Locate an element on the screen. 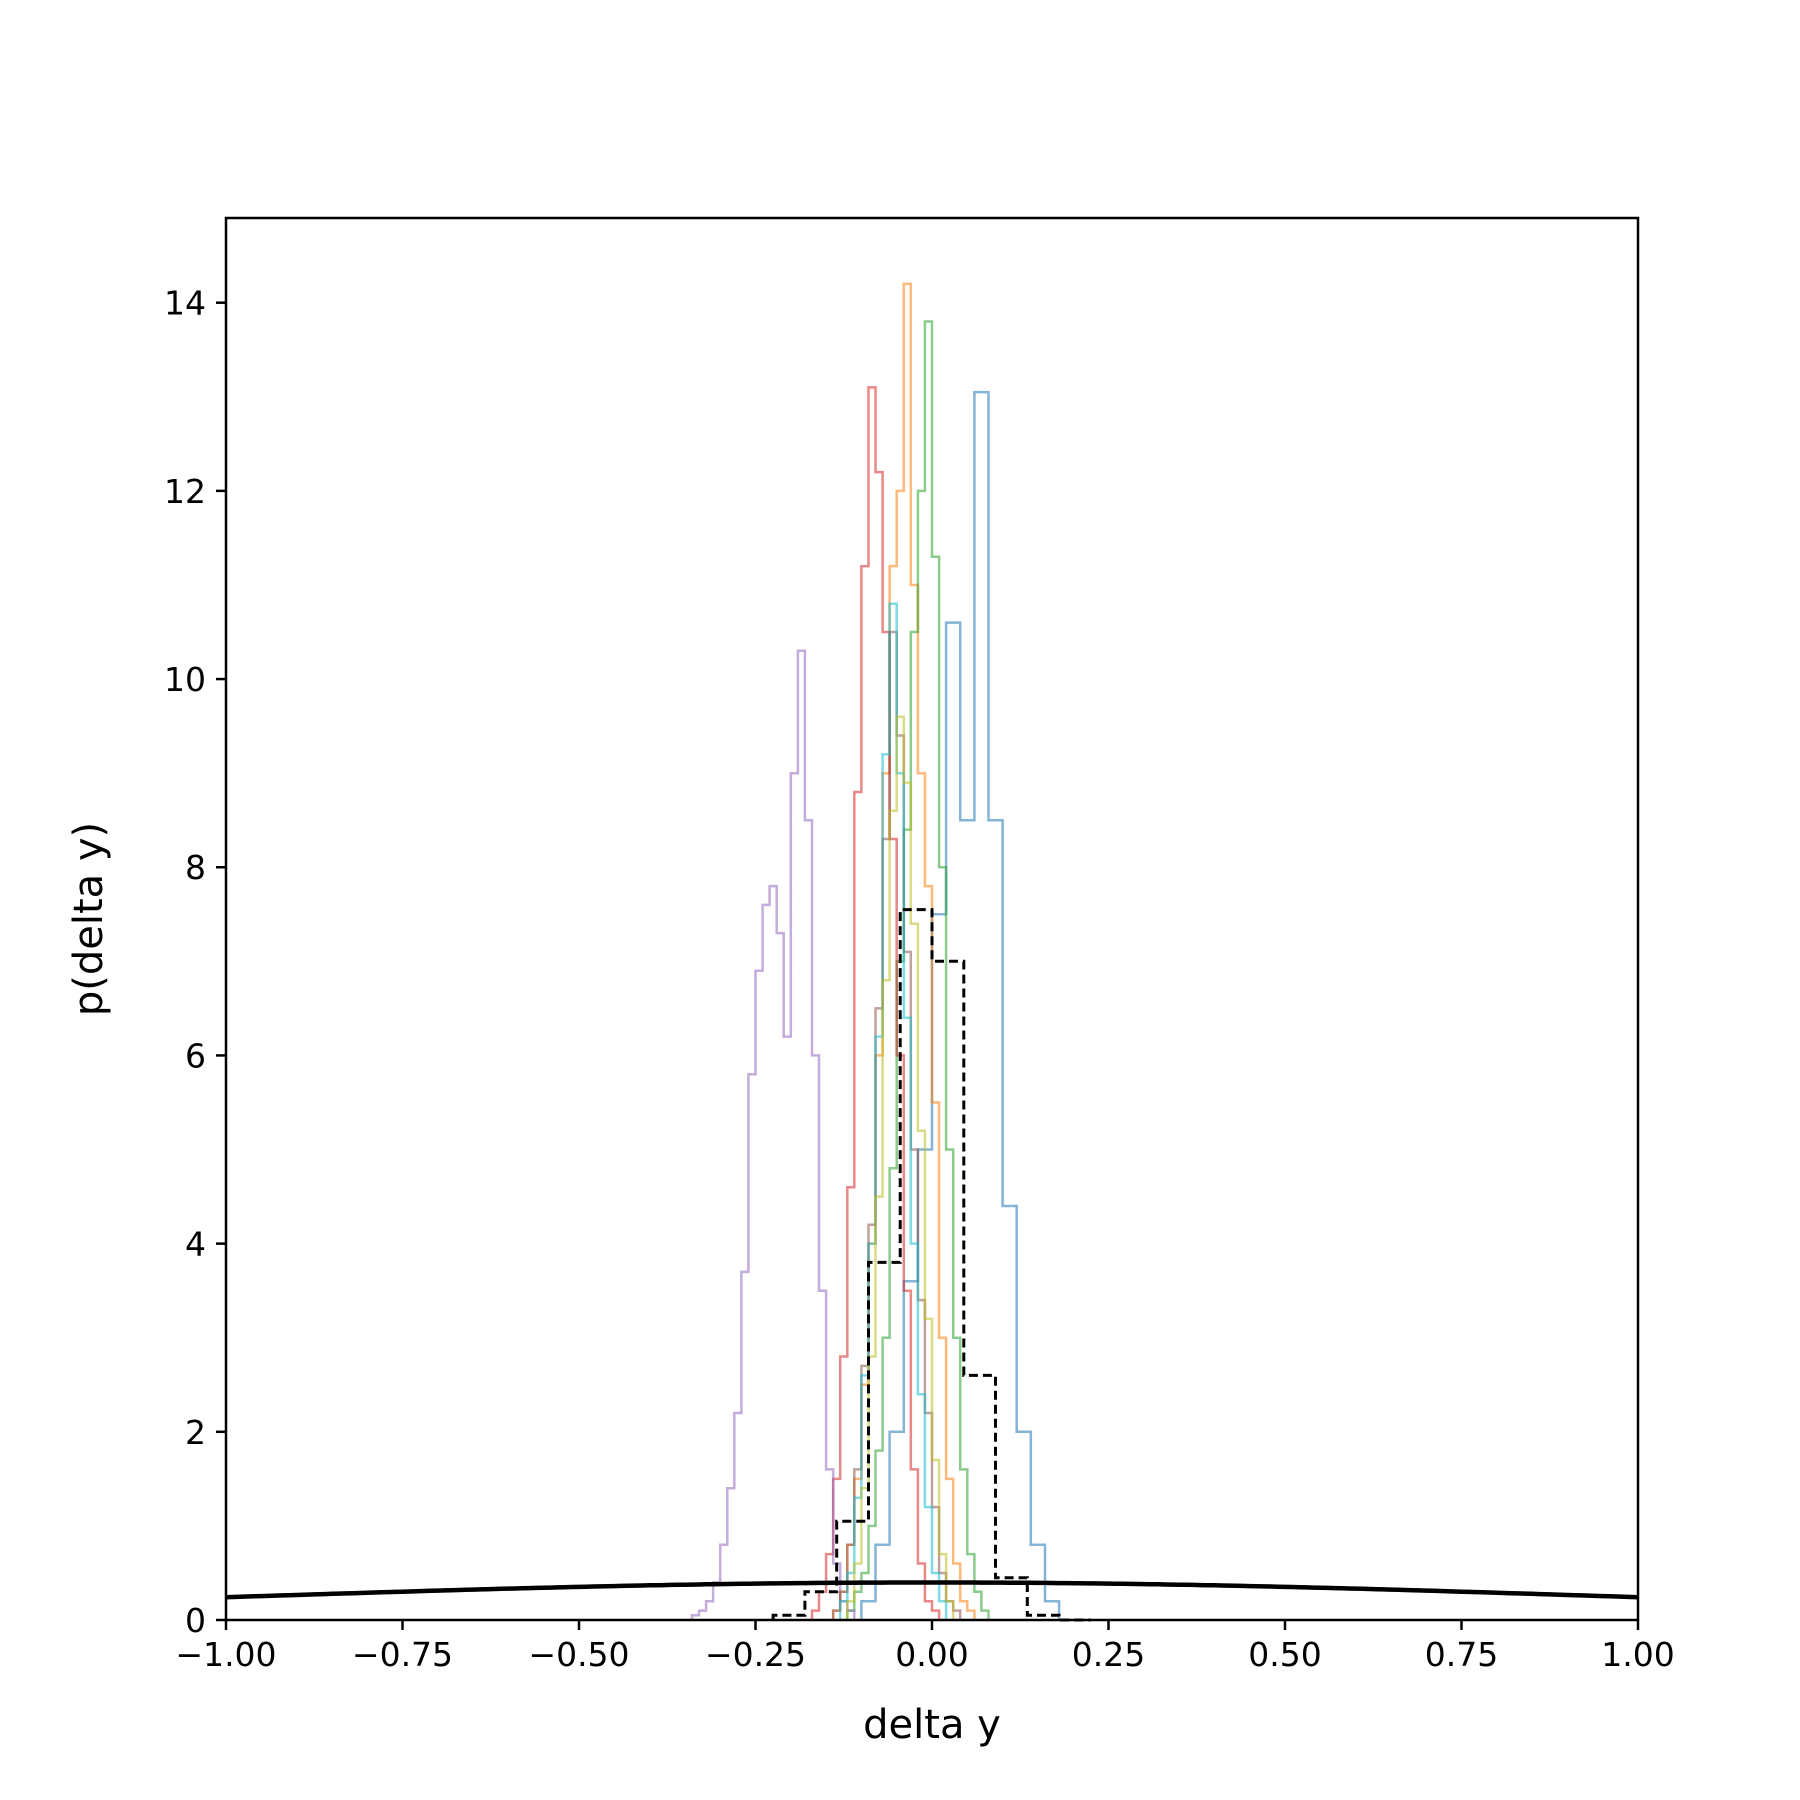 Image resolution: width=1800 pixels, height=1800 pixels. y-tick-label: 10 is located at coordinates (185, 679).